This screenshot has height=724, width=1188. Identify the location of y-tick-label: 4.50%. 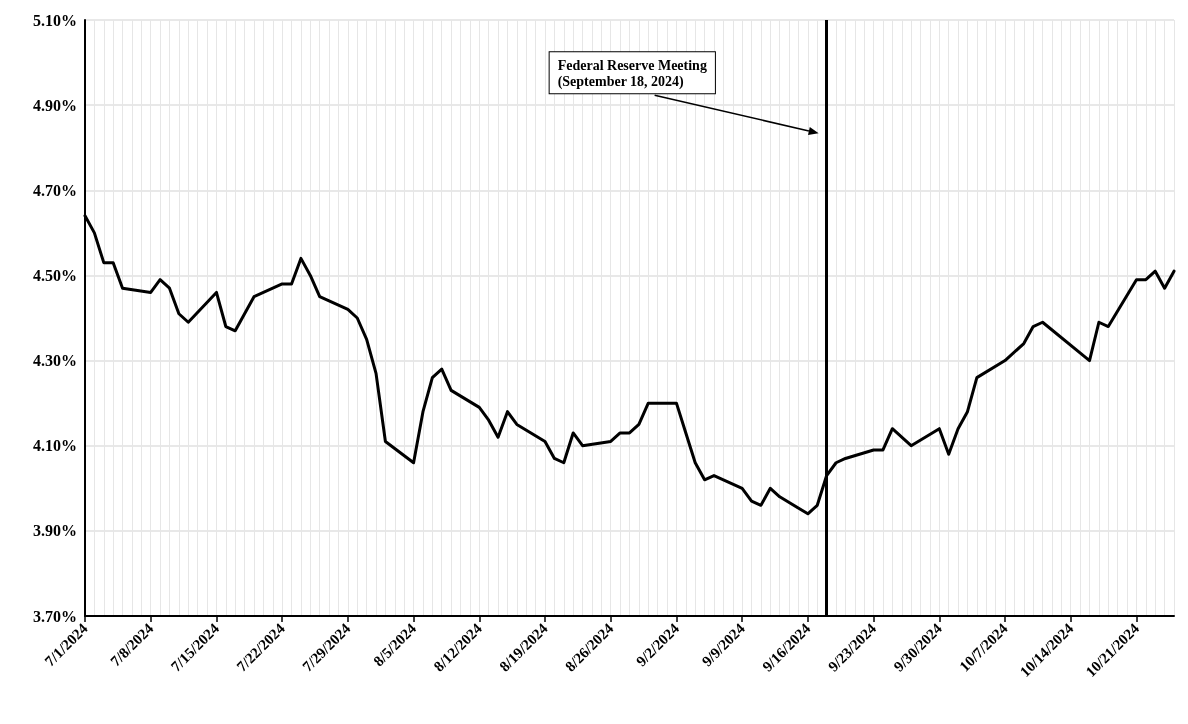
(55, 275).